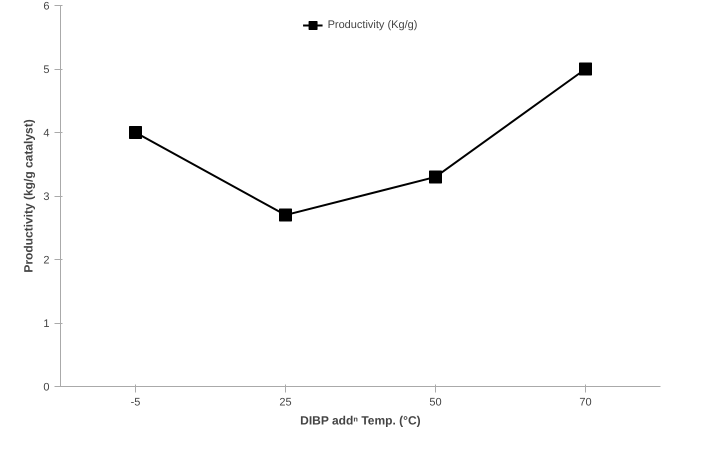 This screenshot has width=714, height=454. Describe the element at coordinates (28, 196) in the screenshot. I see `y-axis-title: Productivity (kg/g catalyst)` at that location.